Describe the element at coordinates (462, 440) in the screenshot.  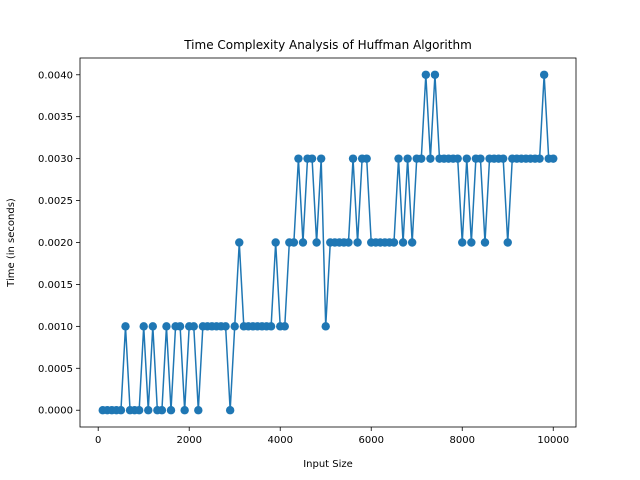
I see `x-tick-label: 8000` at that location.